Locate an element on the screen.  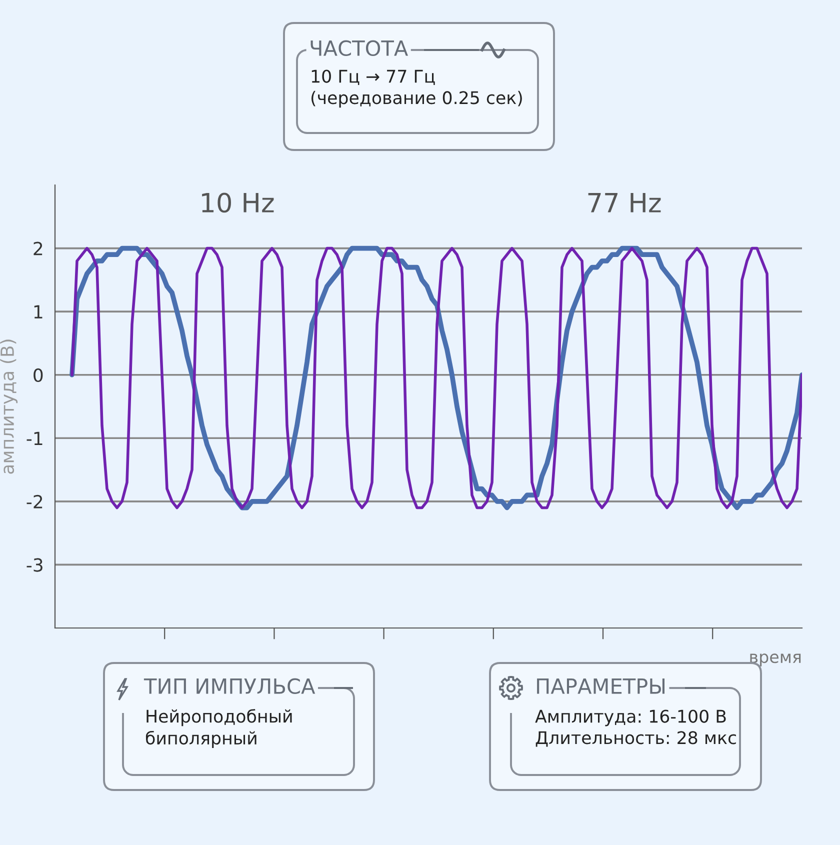
text: ТИП ИМПУЛЬСА is located at coordinates (230, 686).